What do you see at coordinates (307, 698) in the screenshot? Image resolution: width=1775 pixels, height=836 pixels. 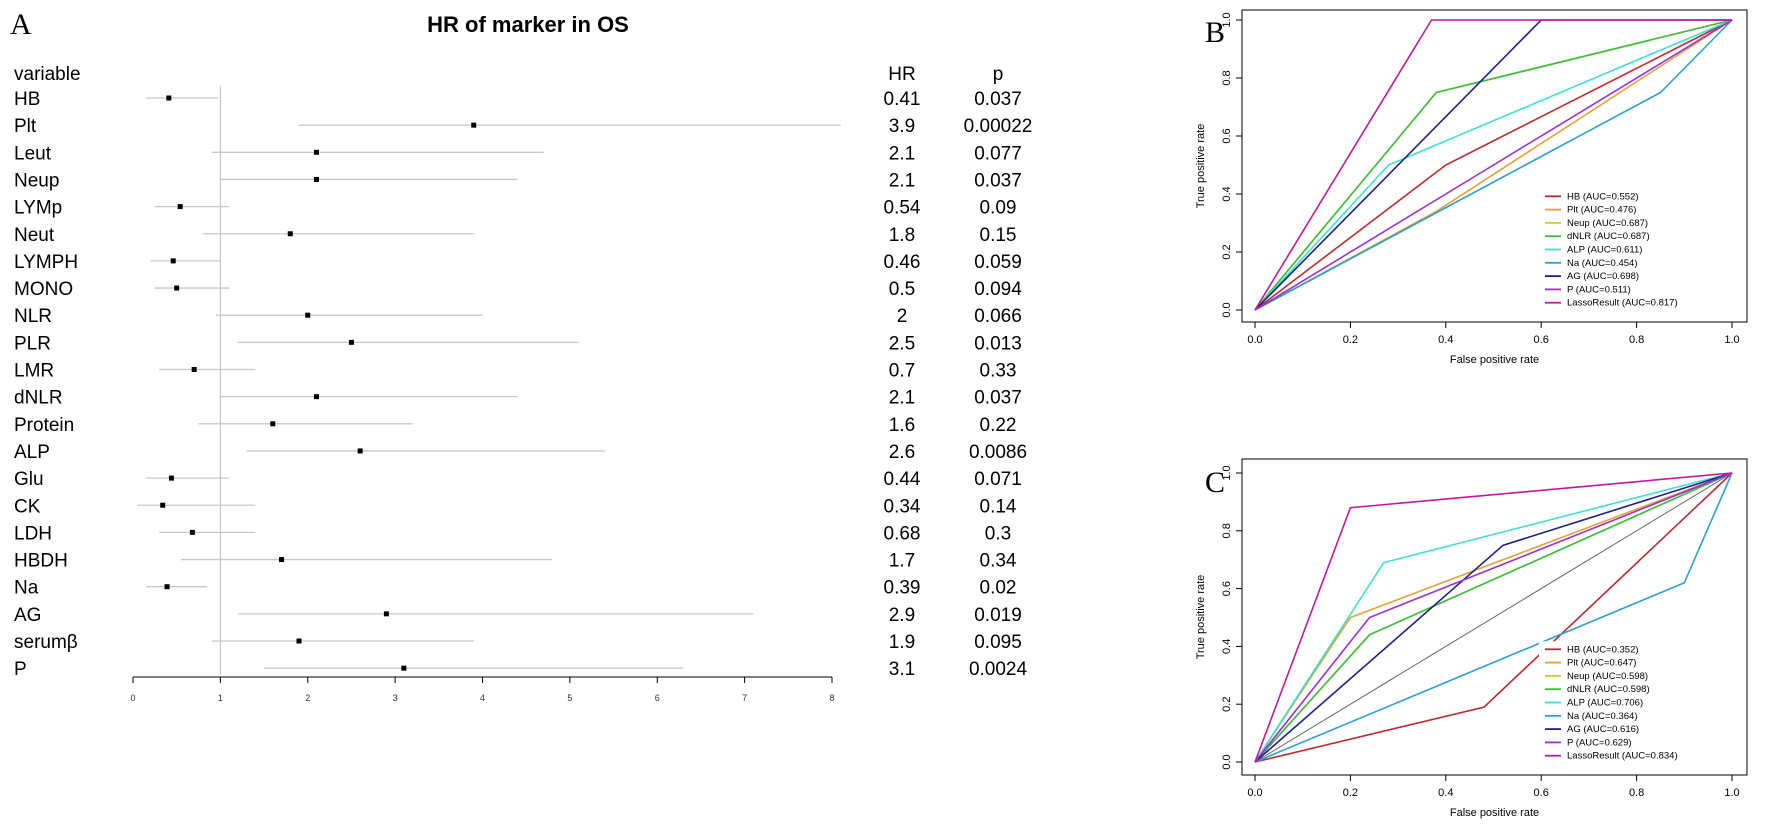 I see `x-tick-label: 2` at bounding box center [307, 698].